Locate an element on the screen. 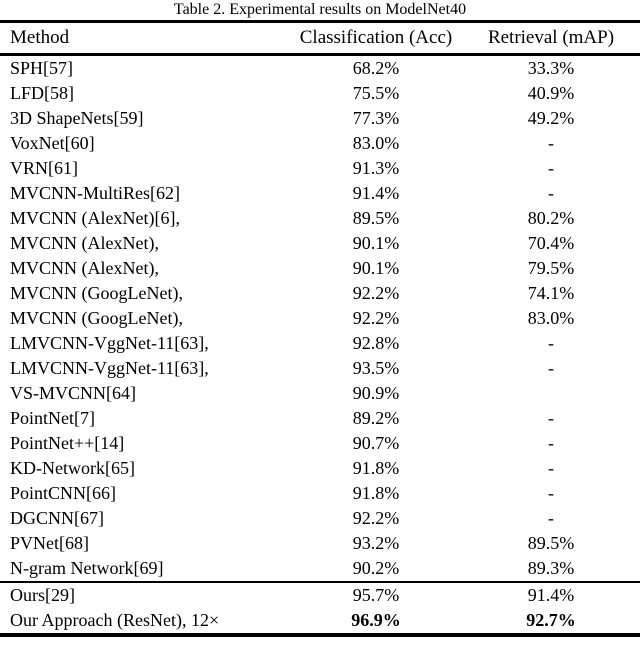 The width and height of the screenshot is (640, 645). acc-cell: 68.2% is located at coordinates (376, 68).